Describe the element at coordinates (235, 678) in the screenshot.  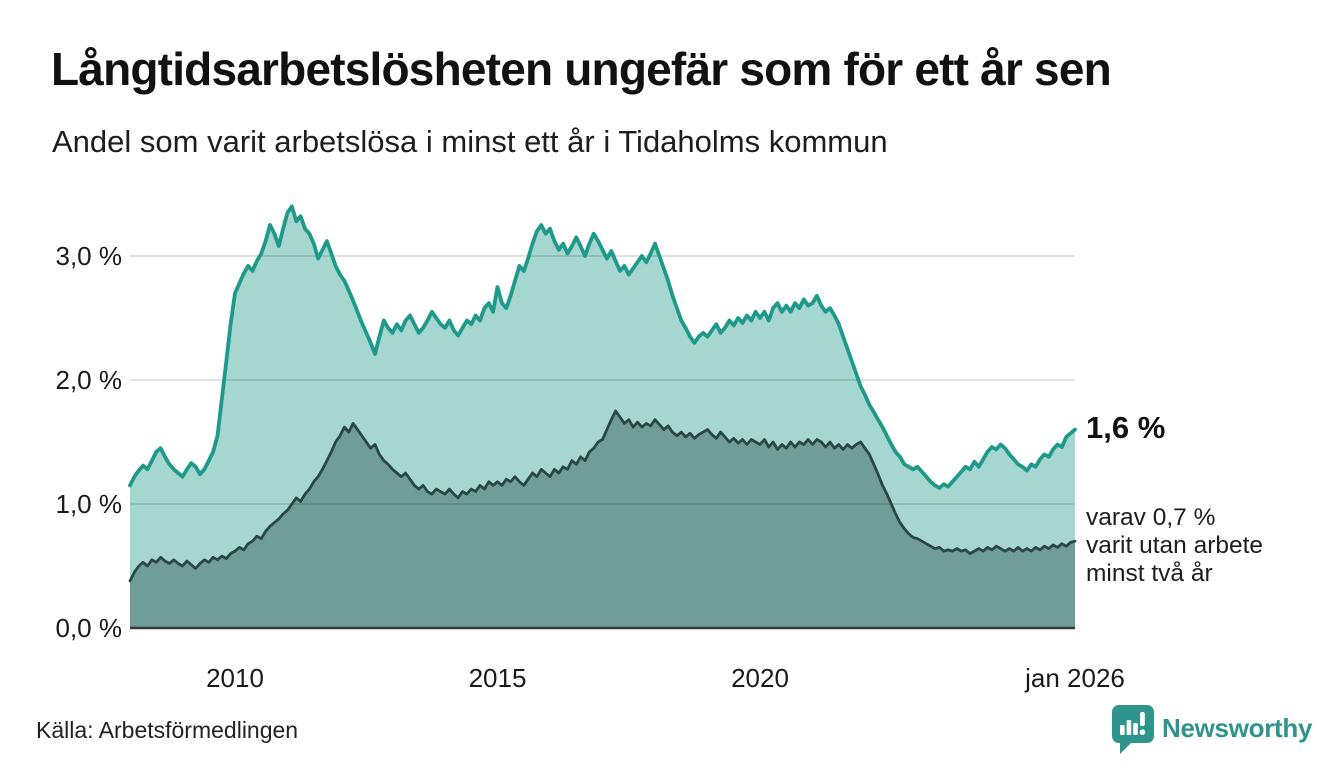
I see `x-axis-tick-label: 2010` at that location.